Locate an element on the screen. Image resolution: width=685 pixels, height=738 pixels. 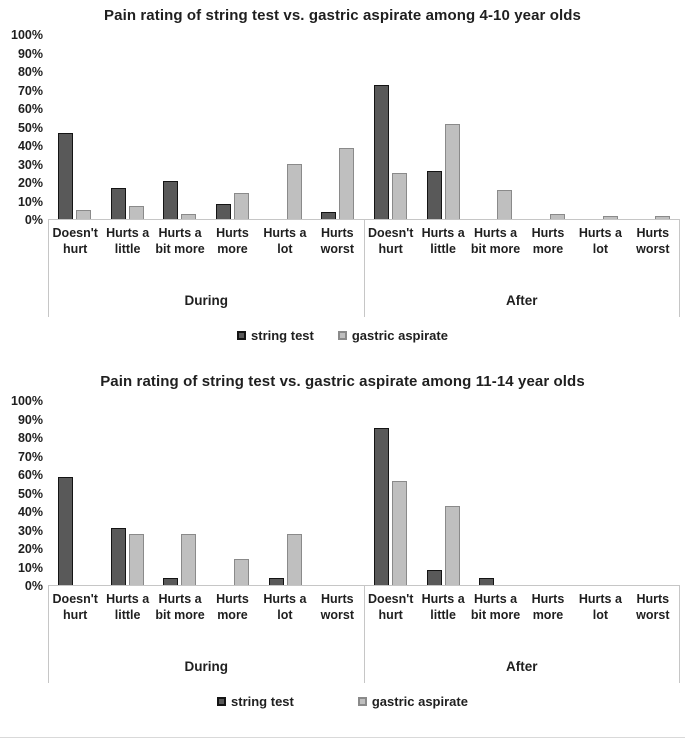
legend: string test gastric aspirate is located at coordinates (342, 701).